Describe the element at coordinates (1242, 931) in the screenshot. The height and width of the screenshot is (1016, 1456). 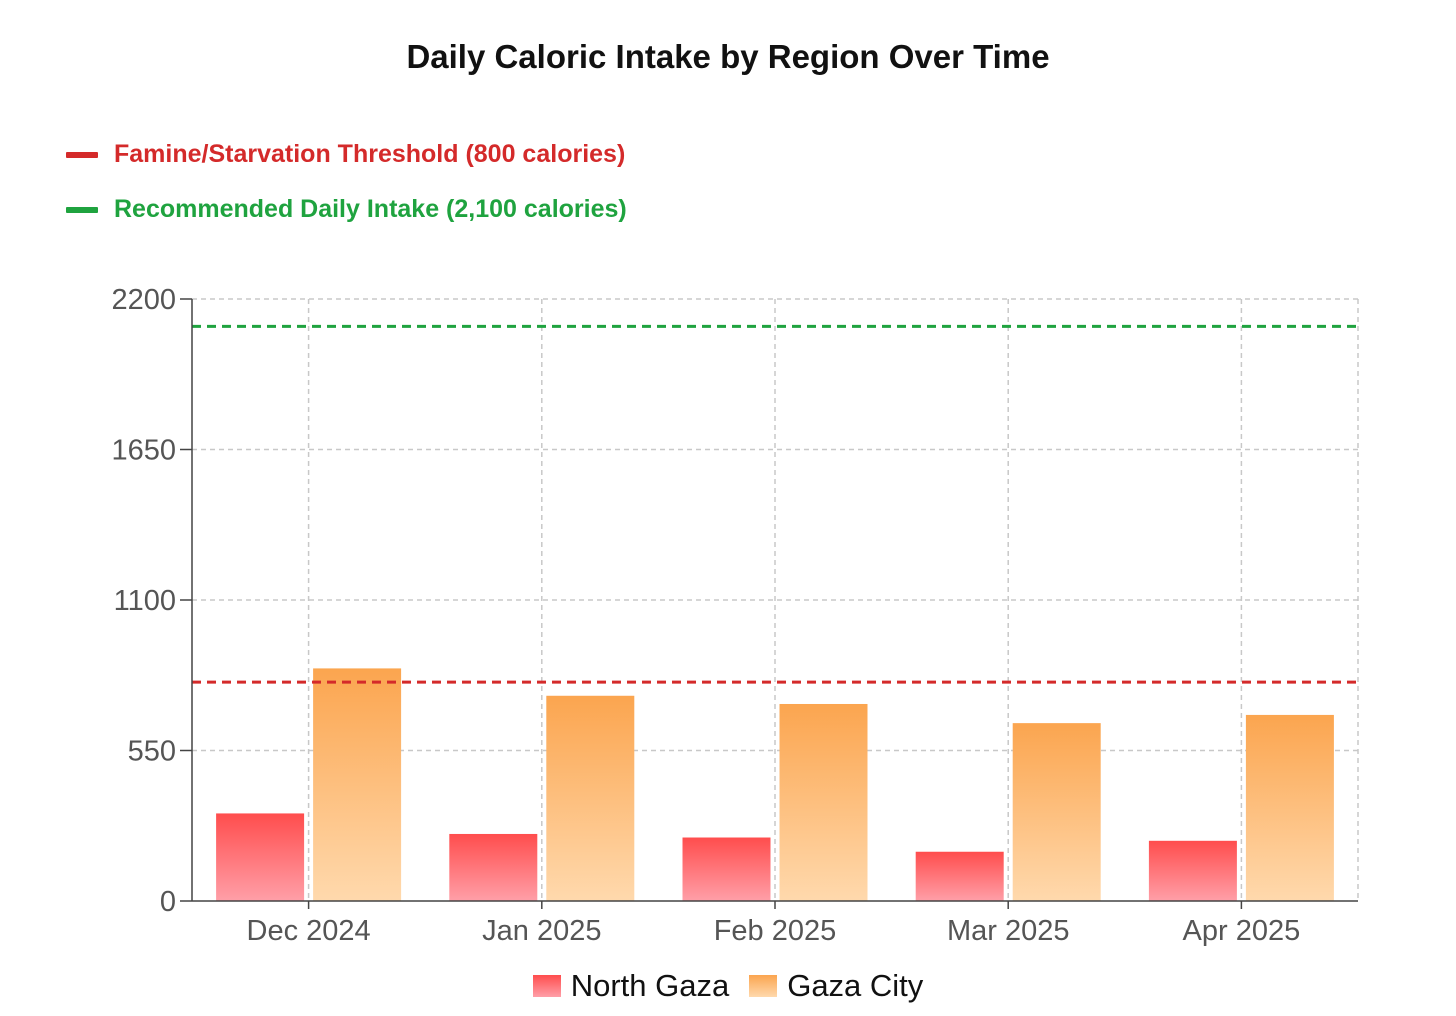
I see `x-tick-label: Apr 2025` at that location.